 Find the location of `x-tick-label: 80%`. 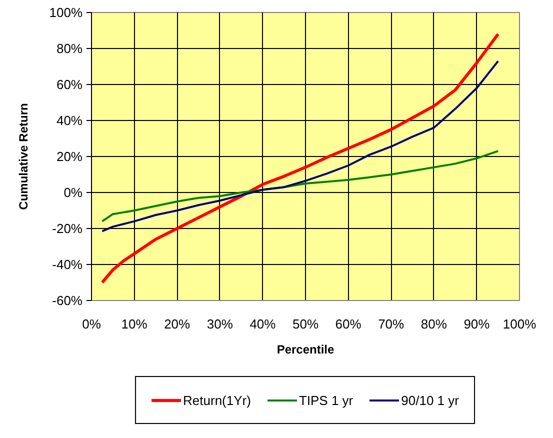

x-tick-label: 80% is located at coordinates (434, 324).